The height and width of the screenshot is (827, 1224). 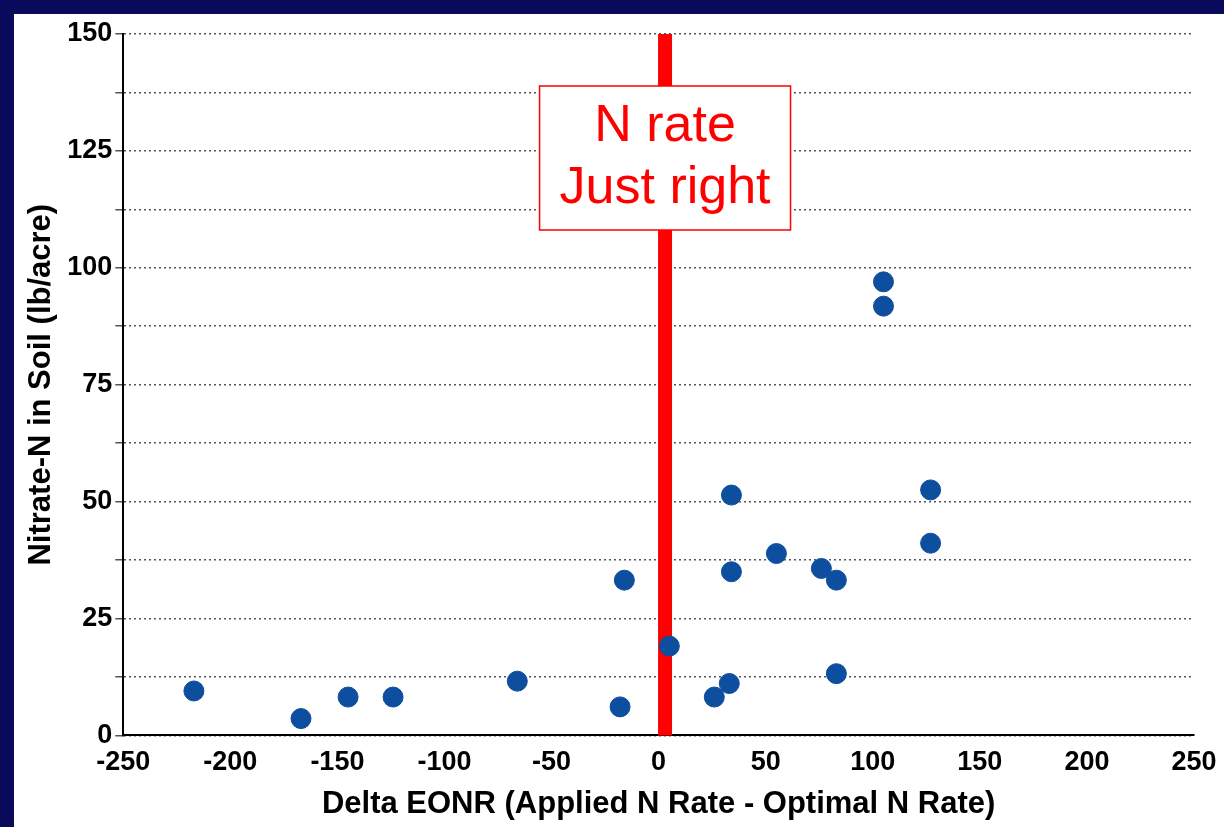 What do you see at coordinates (659, 761) in the screenshot?
I see `x-tick-label: 0` at bounding box center [659, 761].